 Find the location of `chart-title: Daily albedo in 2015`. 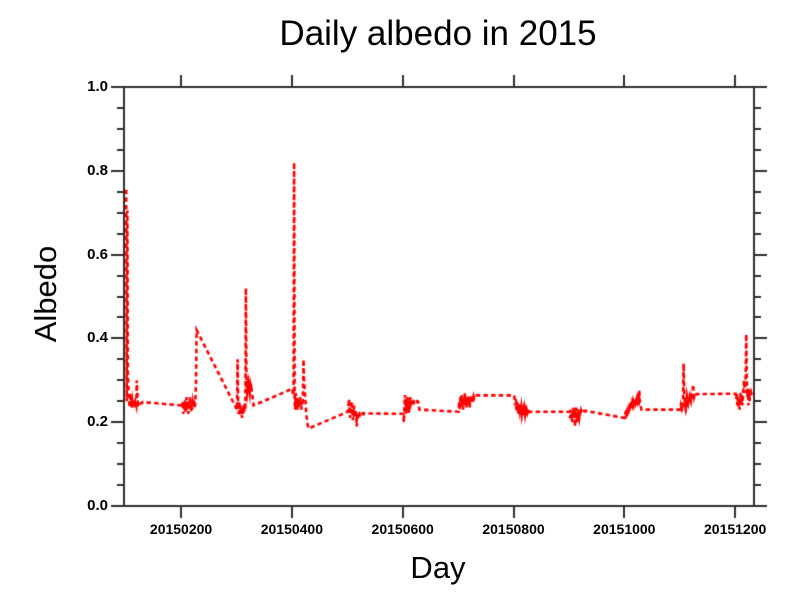

chart-title: Daily albedo in 2015 is located at coordinates (438, 33).